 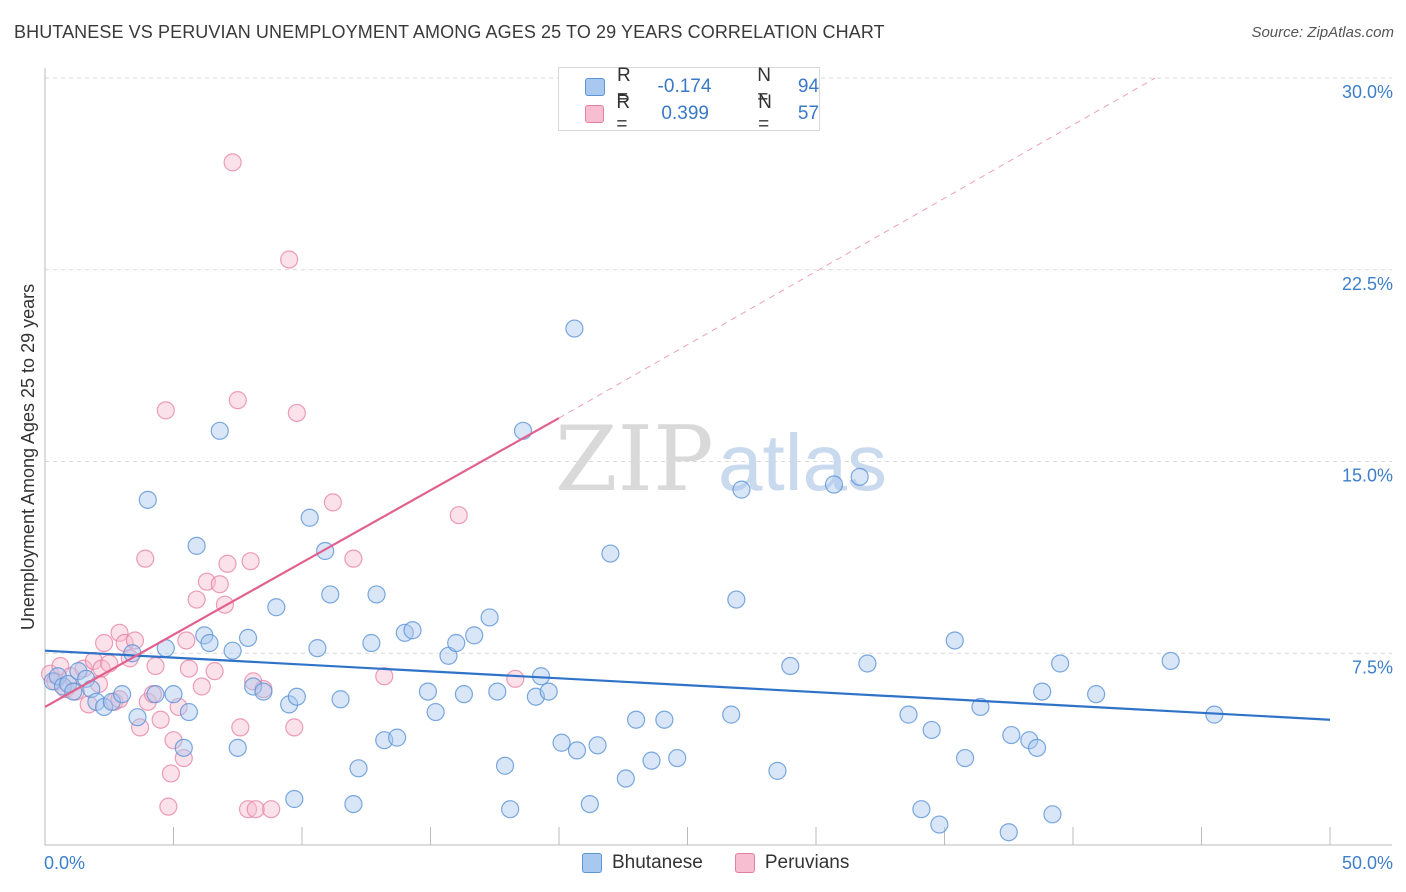 I want to click on bottom-legend-bhutanese: Bhutanese, so click(x=642, y=863).